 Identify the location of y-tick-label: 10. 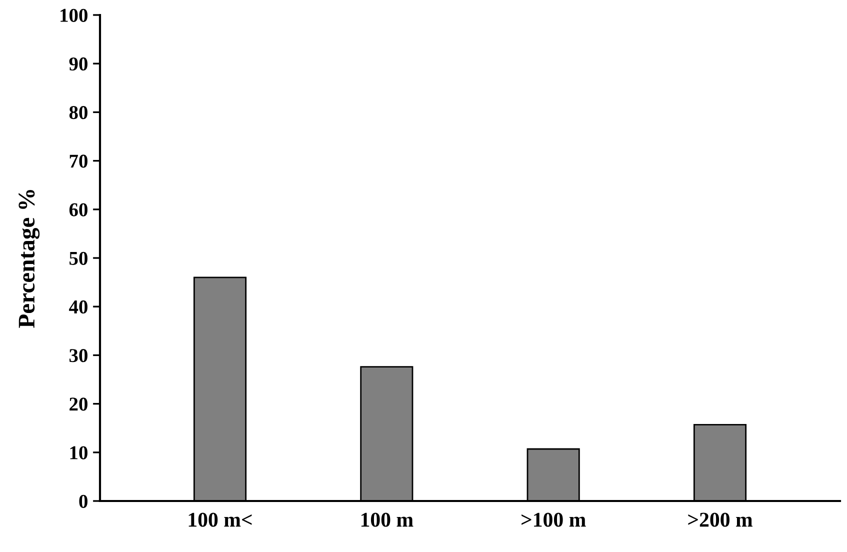
(79, 453).